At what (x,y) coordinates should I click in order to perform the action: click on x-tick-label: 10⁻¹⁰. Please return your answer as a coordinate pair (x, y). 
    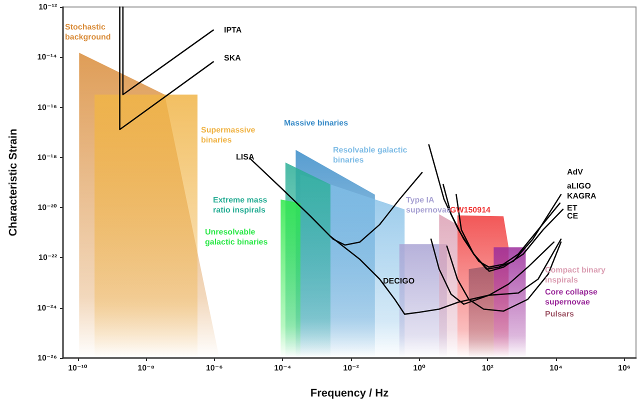
    Looking at the image, I should click on (78, 368).